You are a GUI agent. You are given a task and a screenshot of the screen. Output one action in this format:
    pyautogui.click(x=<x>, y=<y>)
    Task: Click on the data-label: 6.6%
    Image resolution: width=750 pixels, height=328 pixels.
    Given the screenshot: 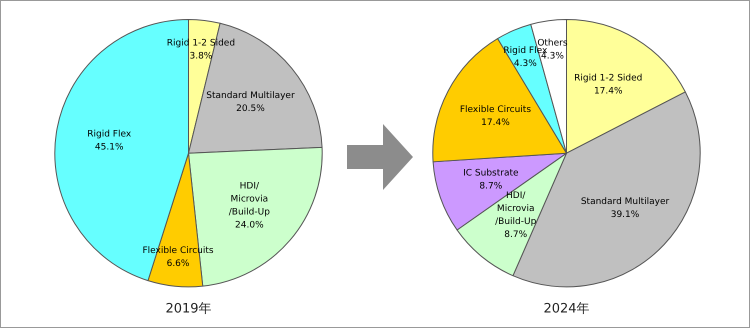 What is the action you would take?
    pyautogui.click(x=178, y=263)
    